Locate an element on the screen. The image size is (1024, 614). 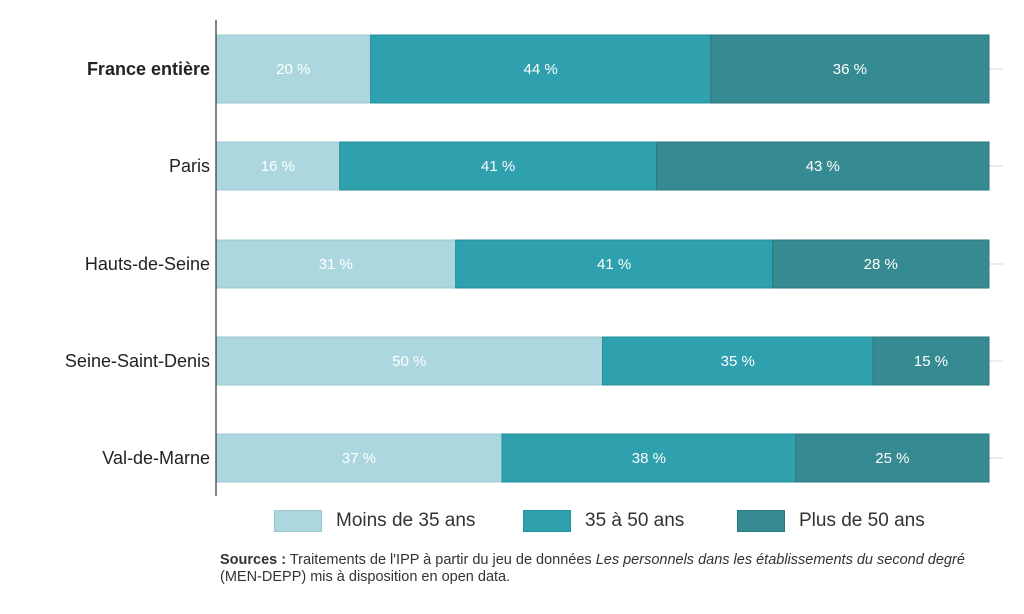
legend-label: Plus de 50 ans is located at coordinates (862, 520).